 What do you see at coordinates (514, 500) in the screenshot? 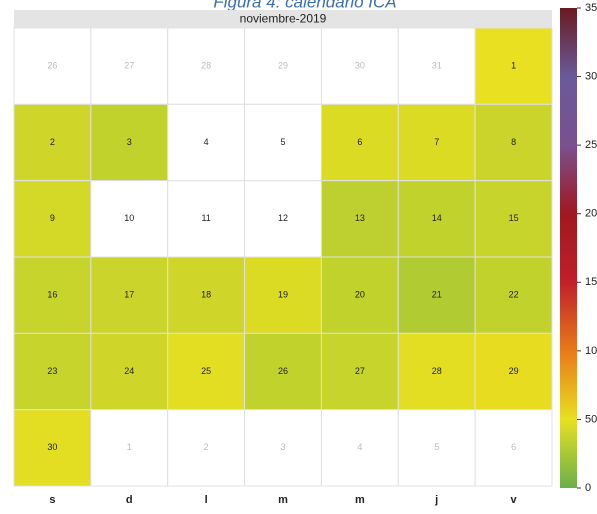
I see `weekday-label: v` at bounding box center [514, 500].